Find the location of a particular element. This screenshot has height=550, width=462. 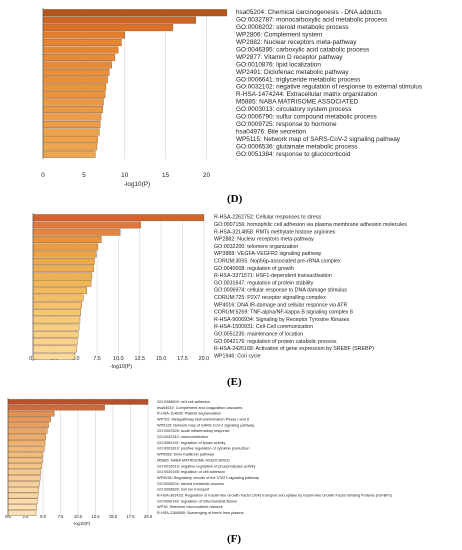

category-label: WP2806: Complement system is located at coordinates (279, 35).